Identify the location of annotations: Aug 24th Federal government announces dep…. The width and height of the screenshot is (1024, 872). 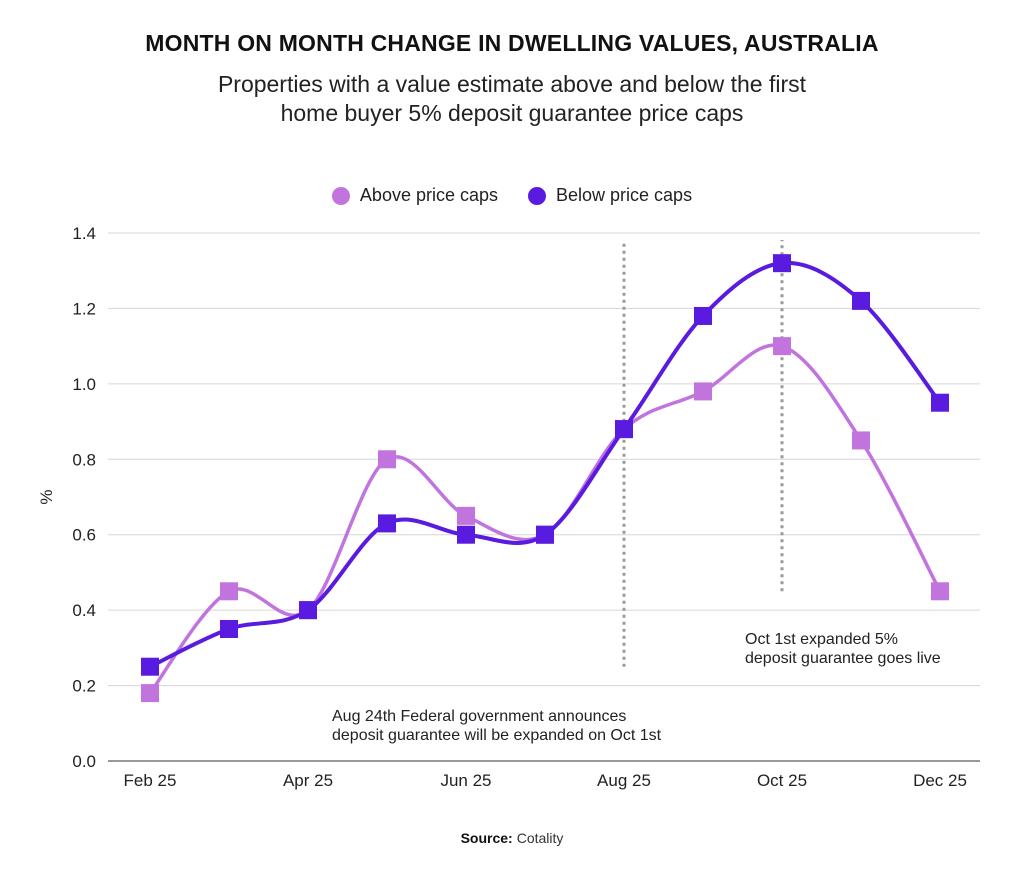
(636, 687).